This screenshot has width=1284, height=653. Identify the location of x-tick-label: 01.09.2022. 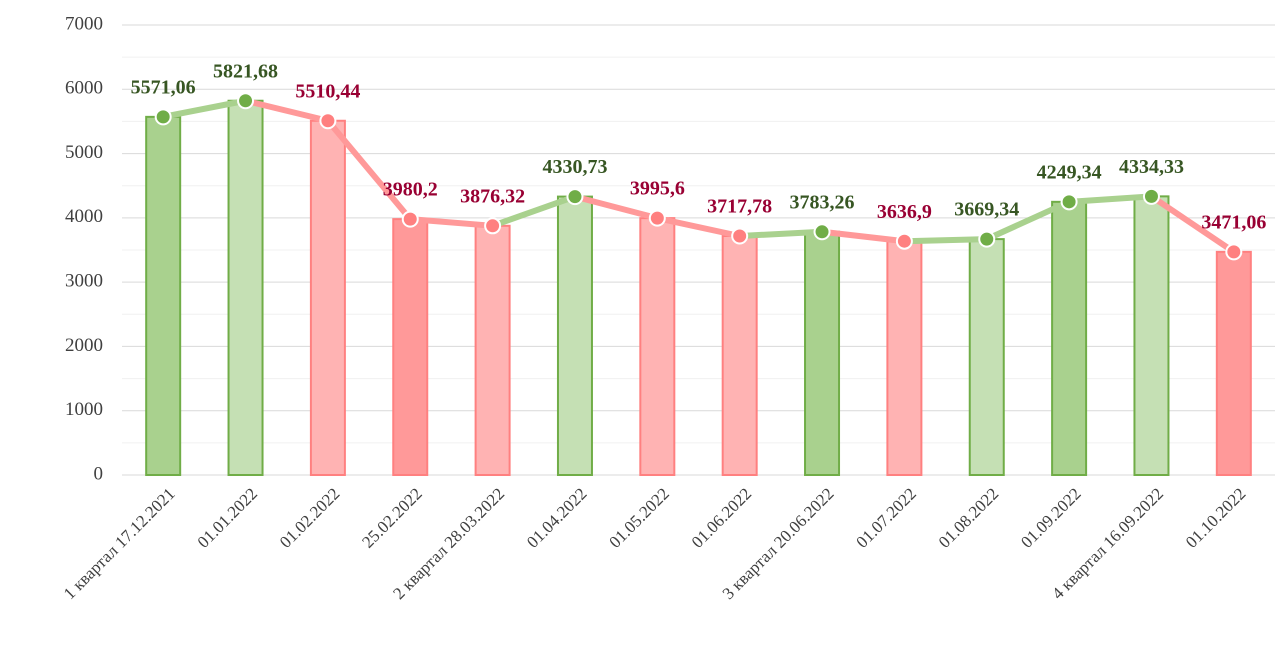
(1051, 518).